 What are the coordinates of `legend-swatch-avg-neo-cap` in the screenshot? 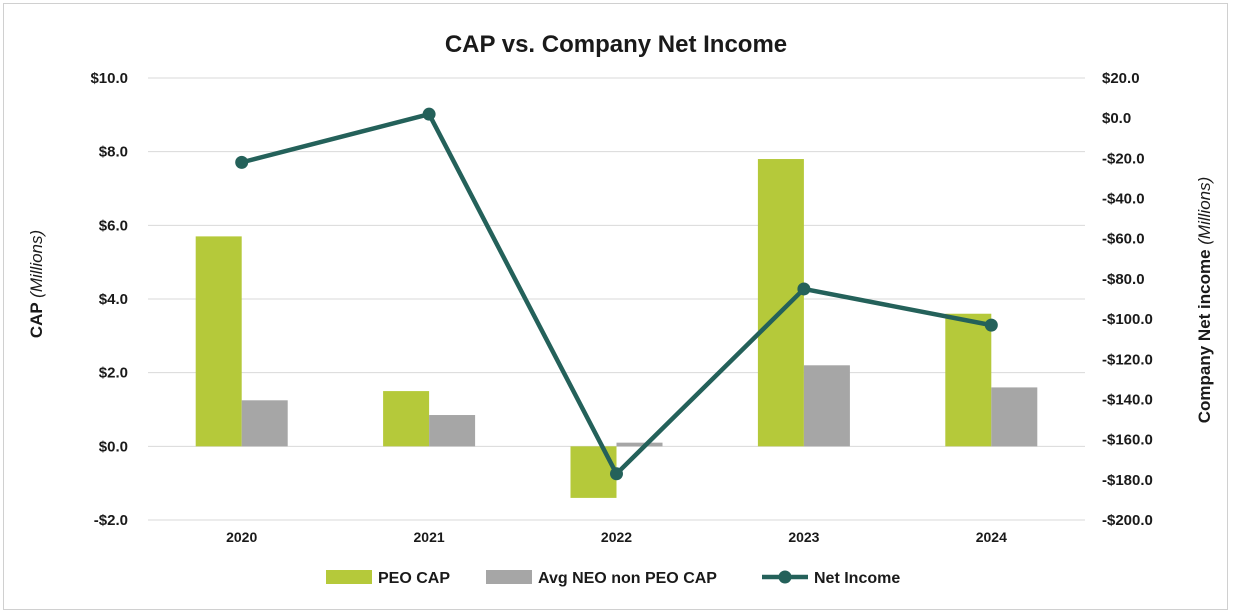 It's located at (509, 577).